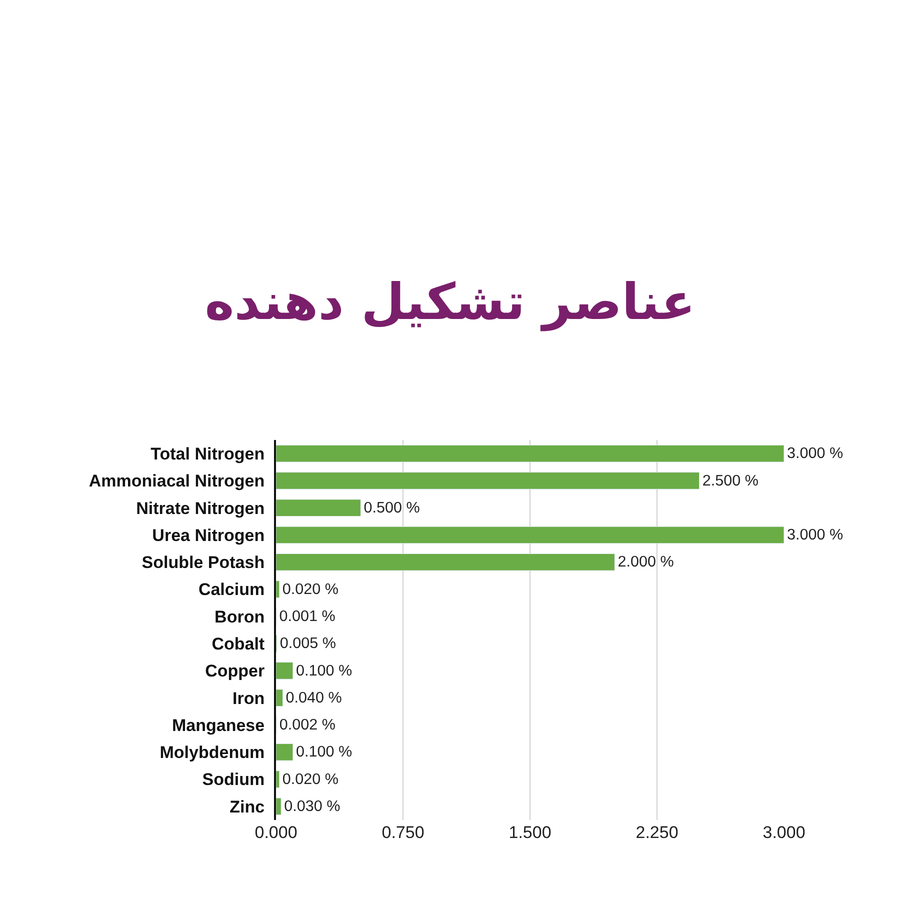 The height and width of the screenshot is (900, 900). I want to click on y-tick-label: Cobalt, so click(238, 644).